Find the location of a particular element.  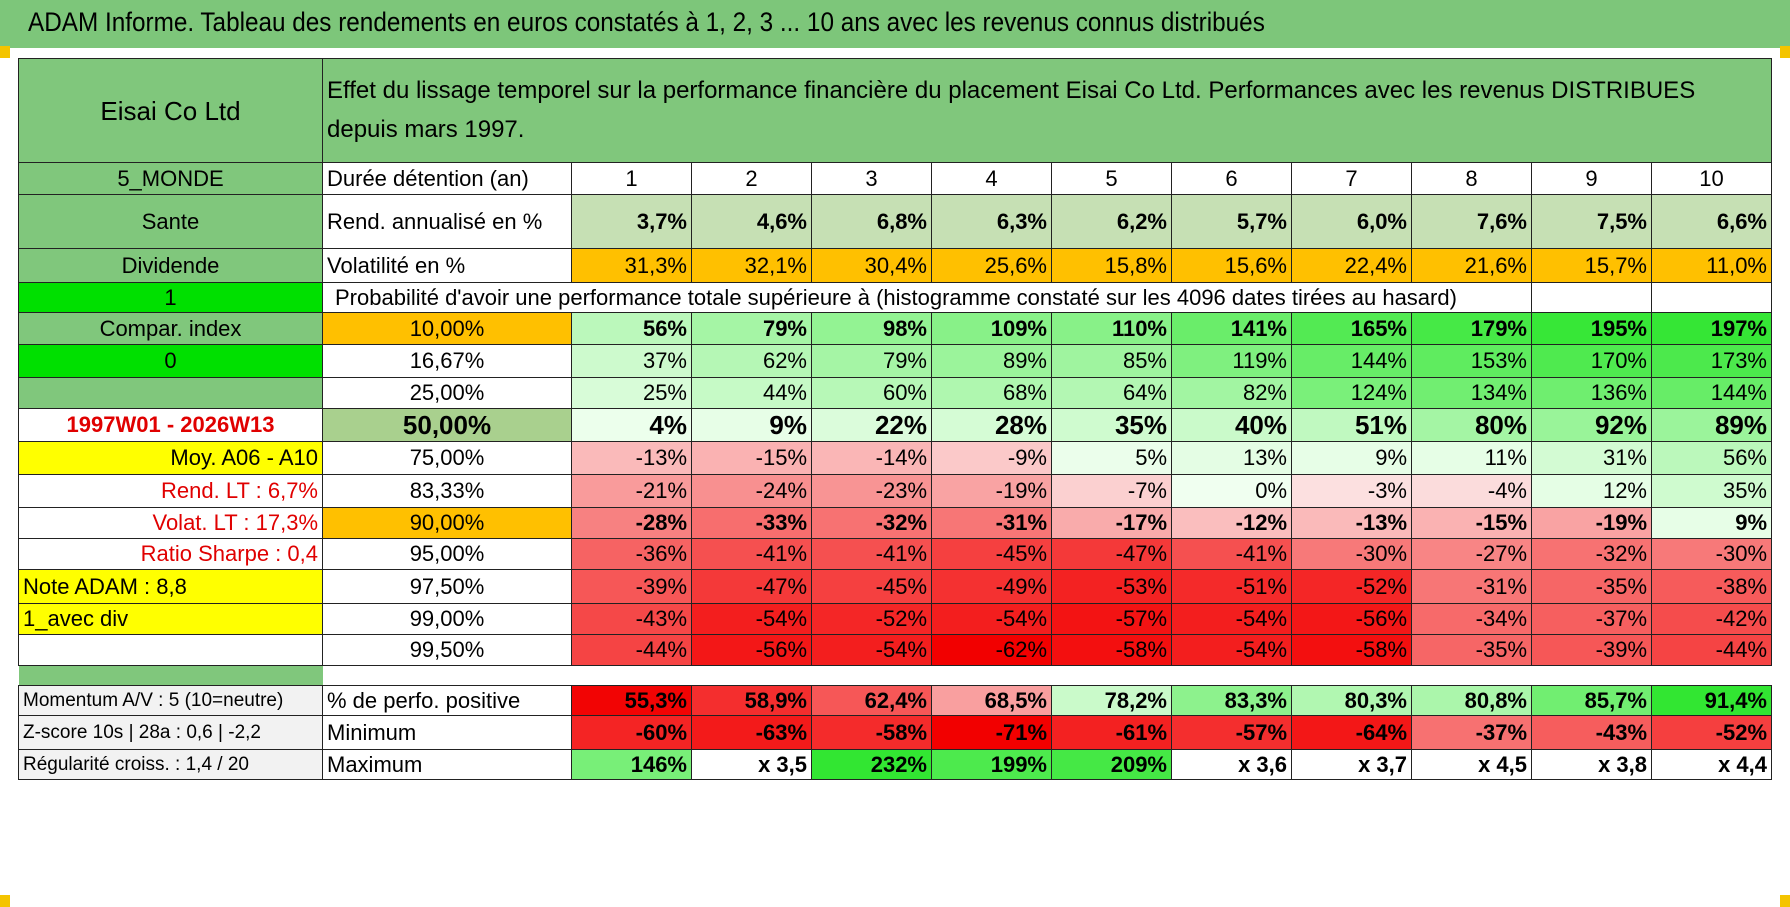

quantile-value: 56% is located at coordinates (1711, 458).